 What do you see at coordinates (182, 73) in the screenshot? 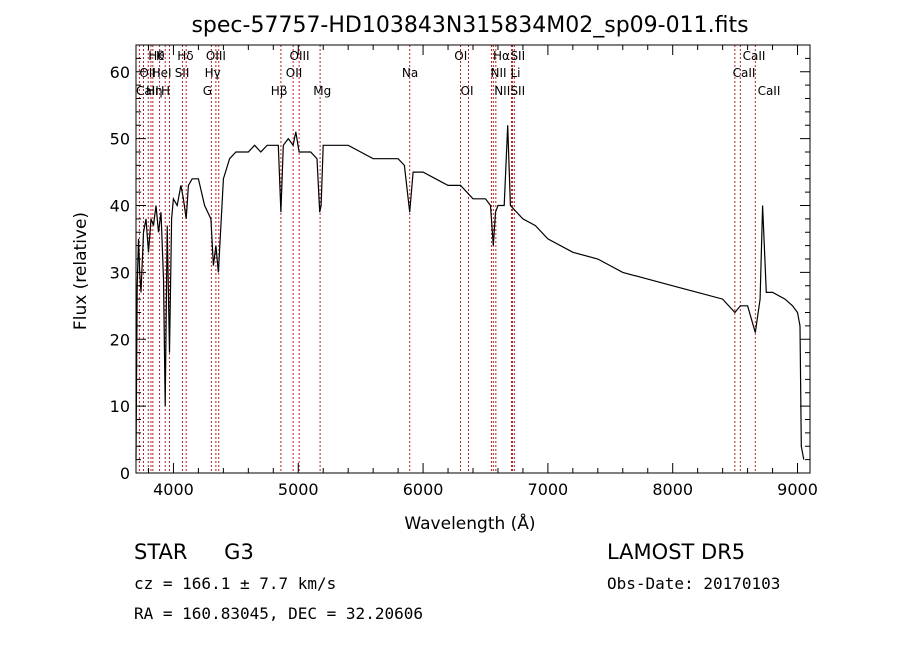
I see `line-label-8: SII` at bounding box center [182, 73].